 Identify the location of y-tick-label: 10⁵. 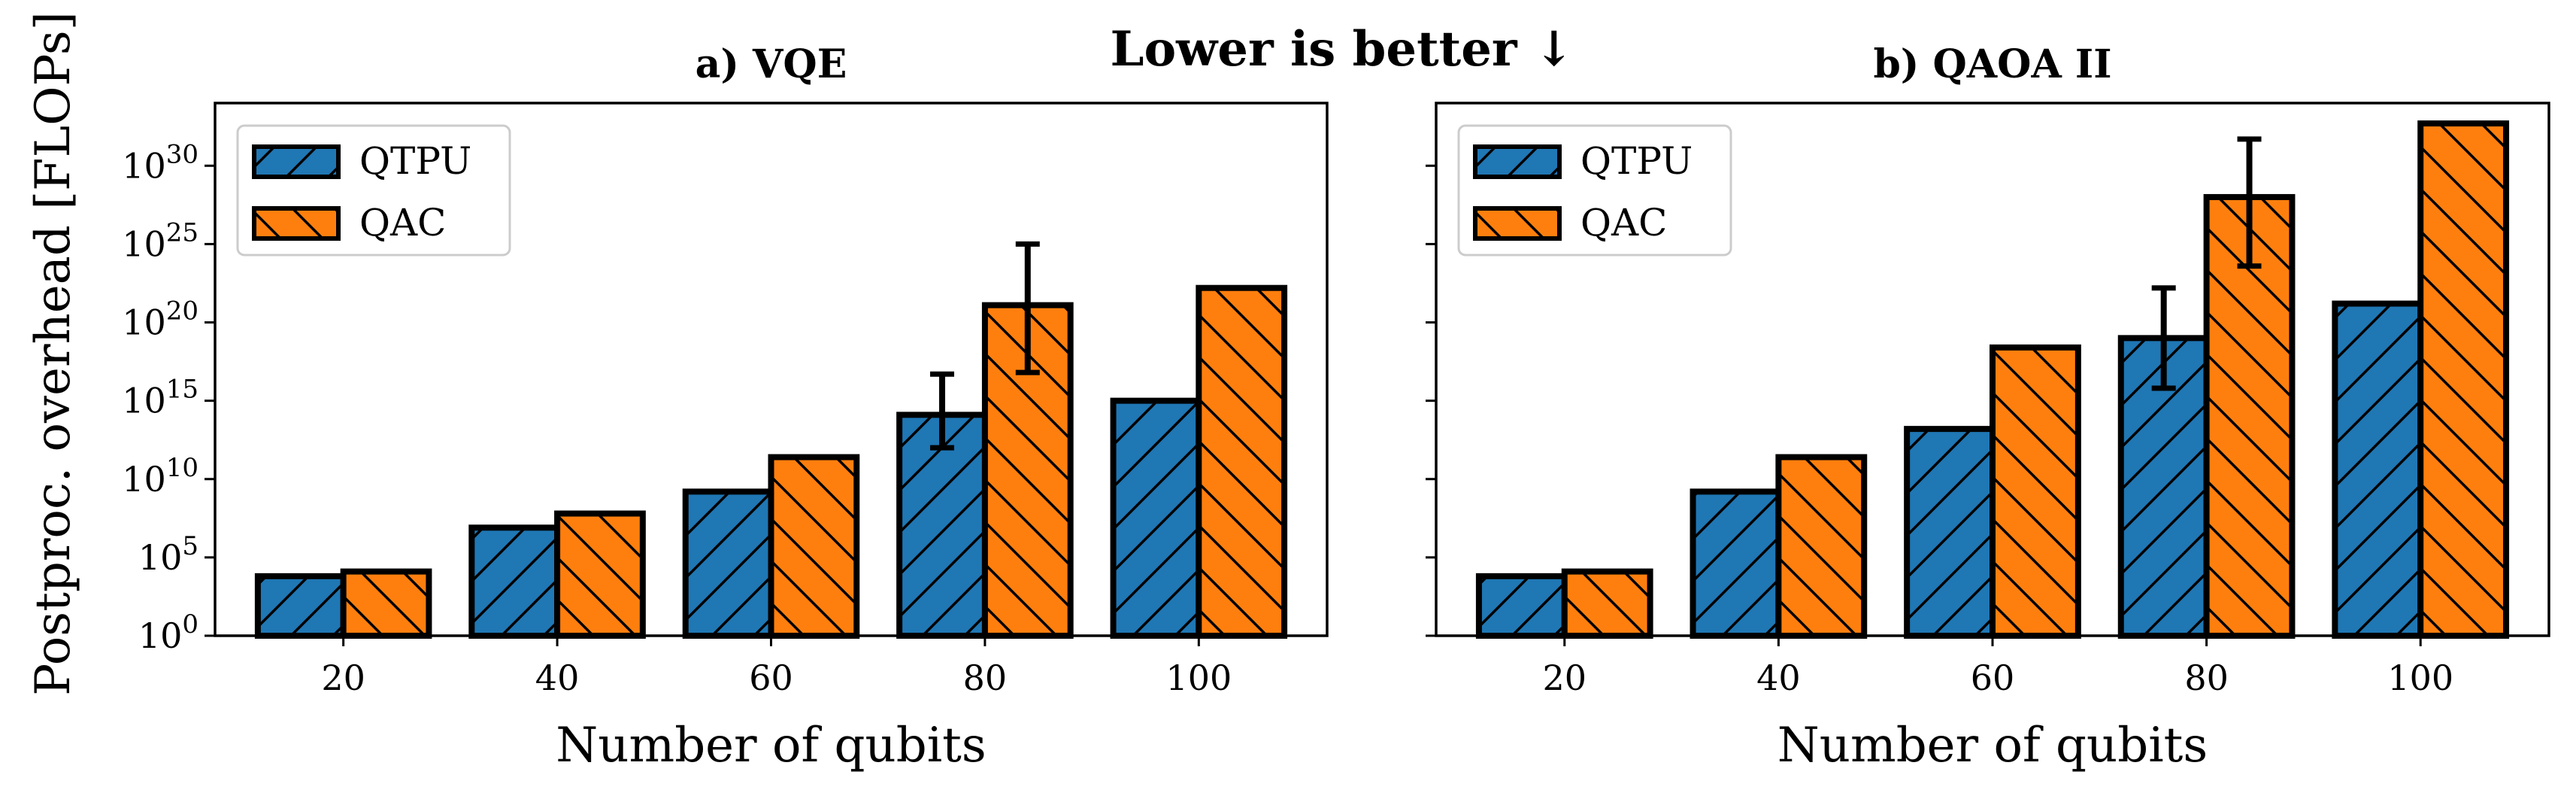
(168, 554).